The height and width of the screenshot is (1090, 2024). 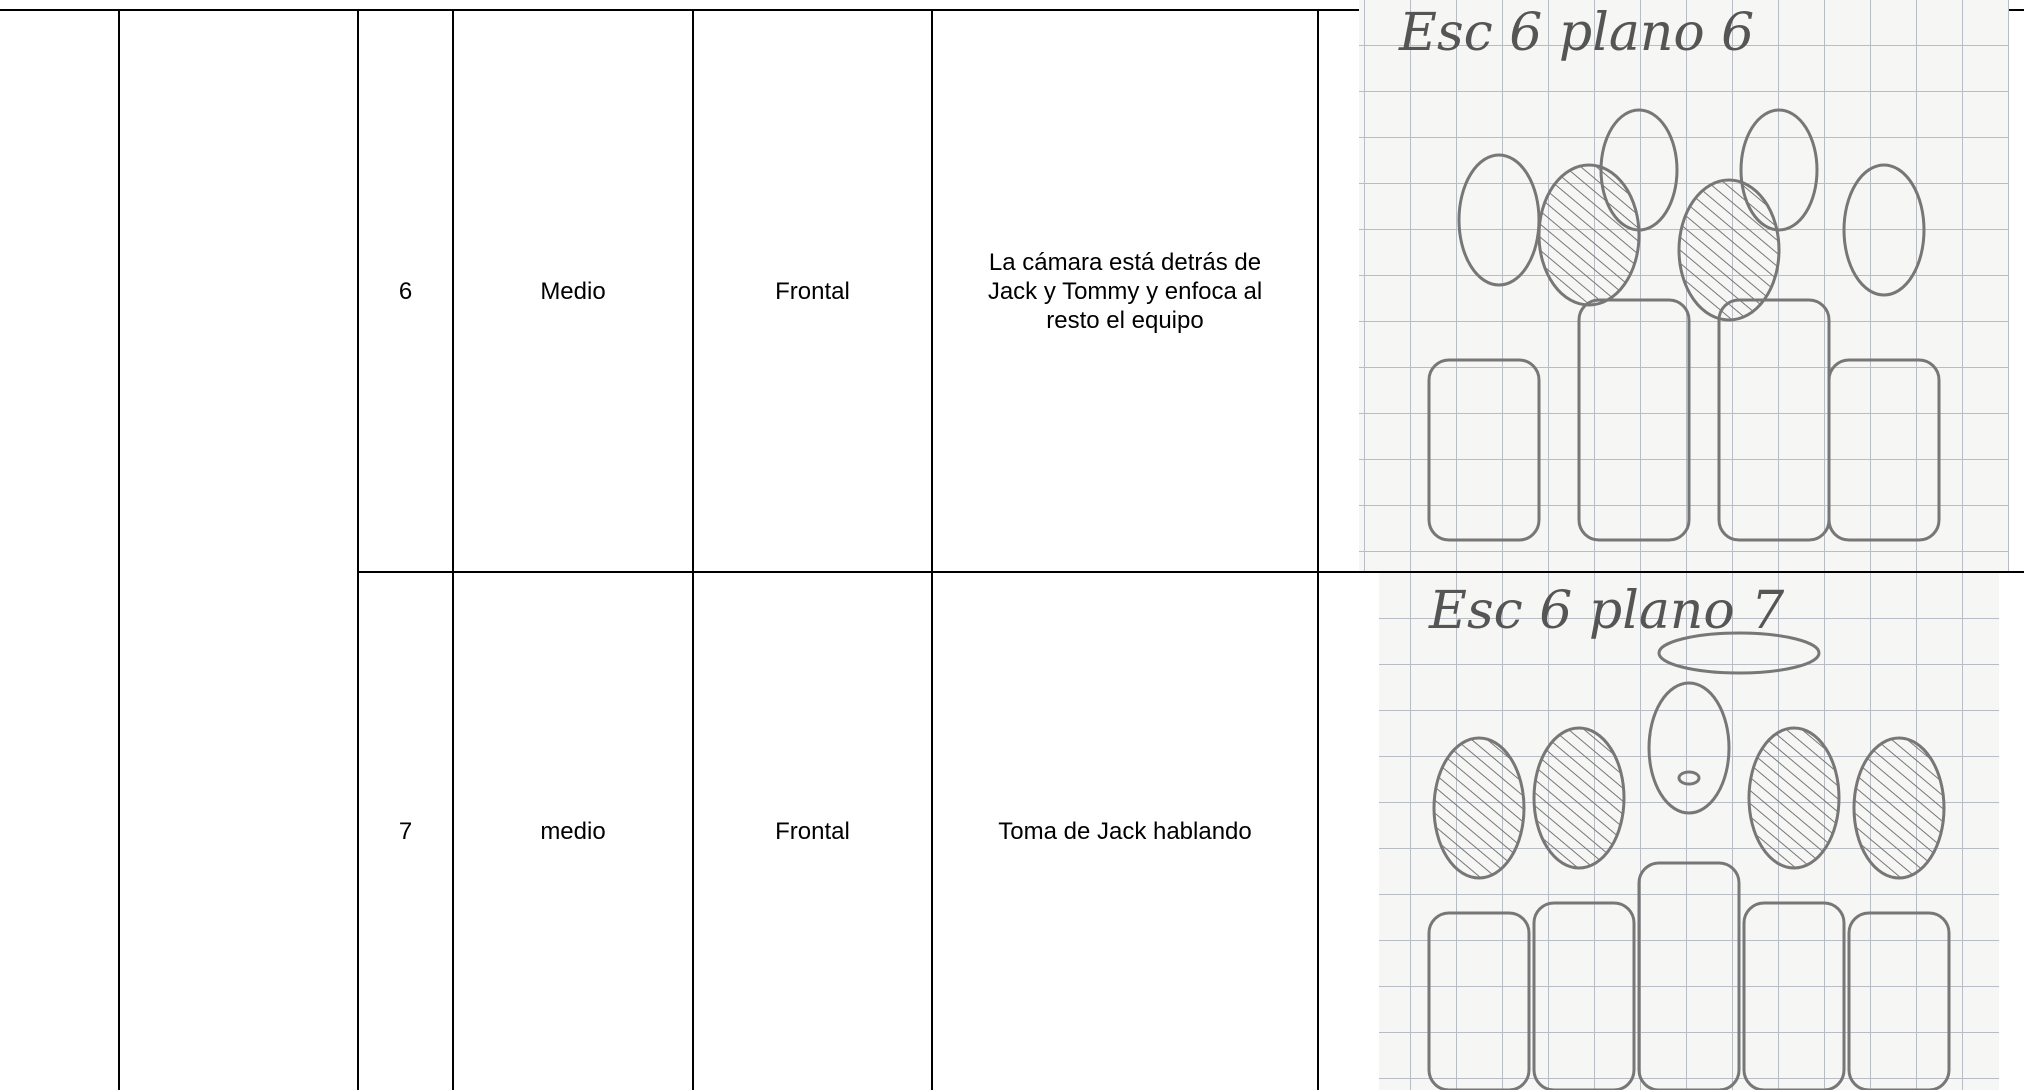 I want to click on sketch-caption: Esc 6 plano 7, so click(x=1606, y=611).